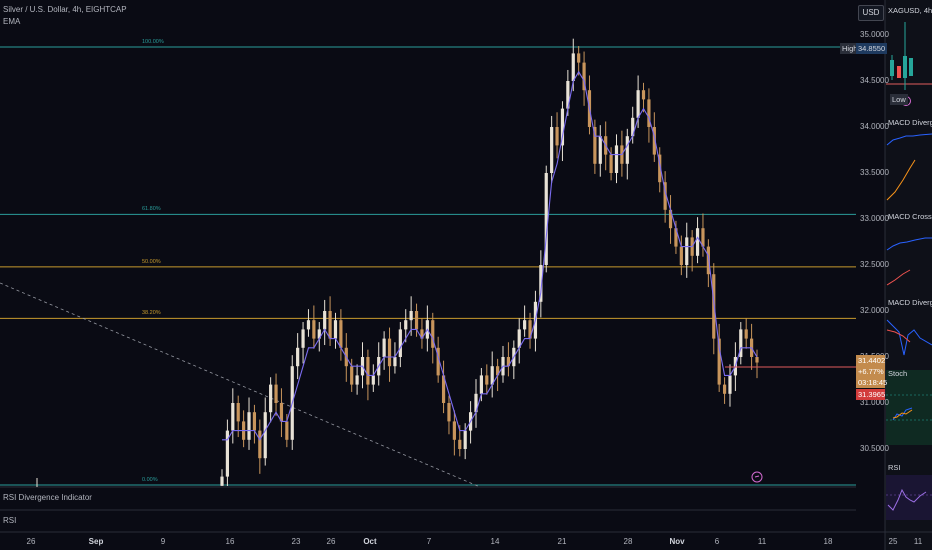 The height and width of the screenshot is (550, 932). I want to click on time-tick-label: 23, so click(296, 541).